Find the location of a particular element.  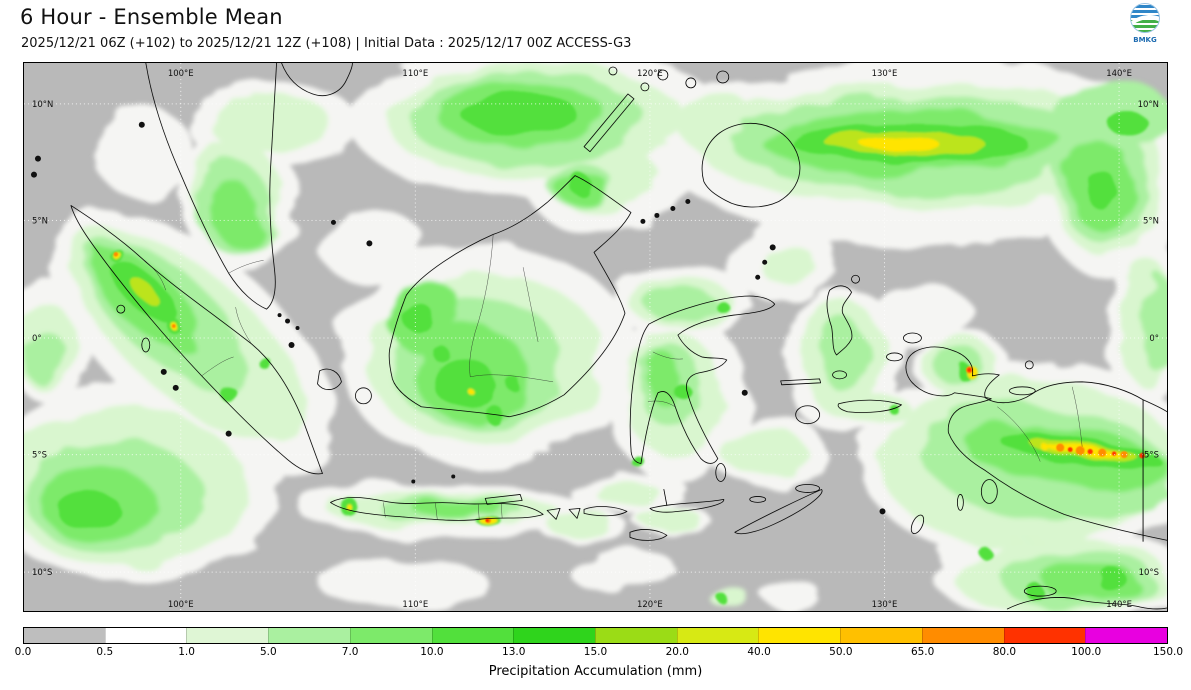

logo-text: BMKG is located at coordinates (1145, 40).